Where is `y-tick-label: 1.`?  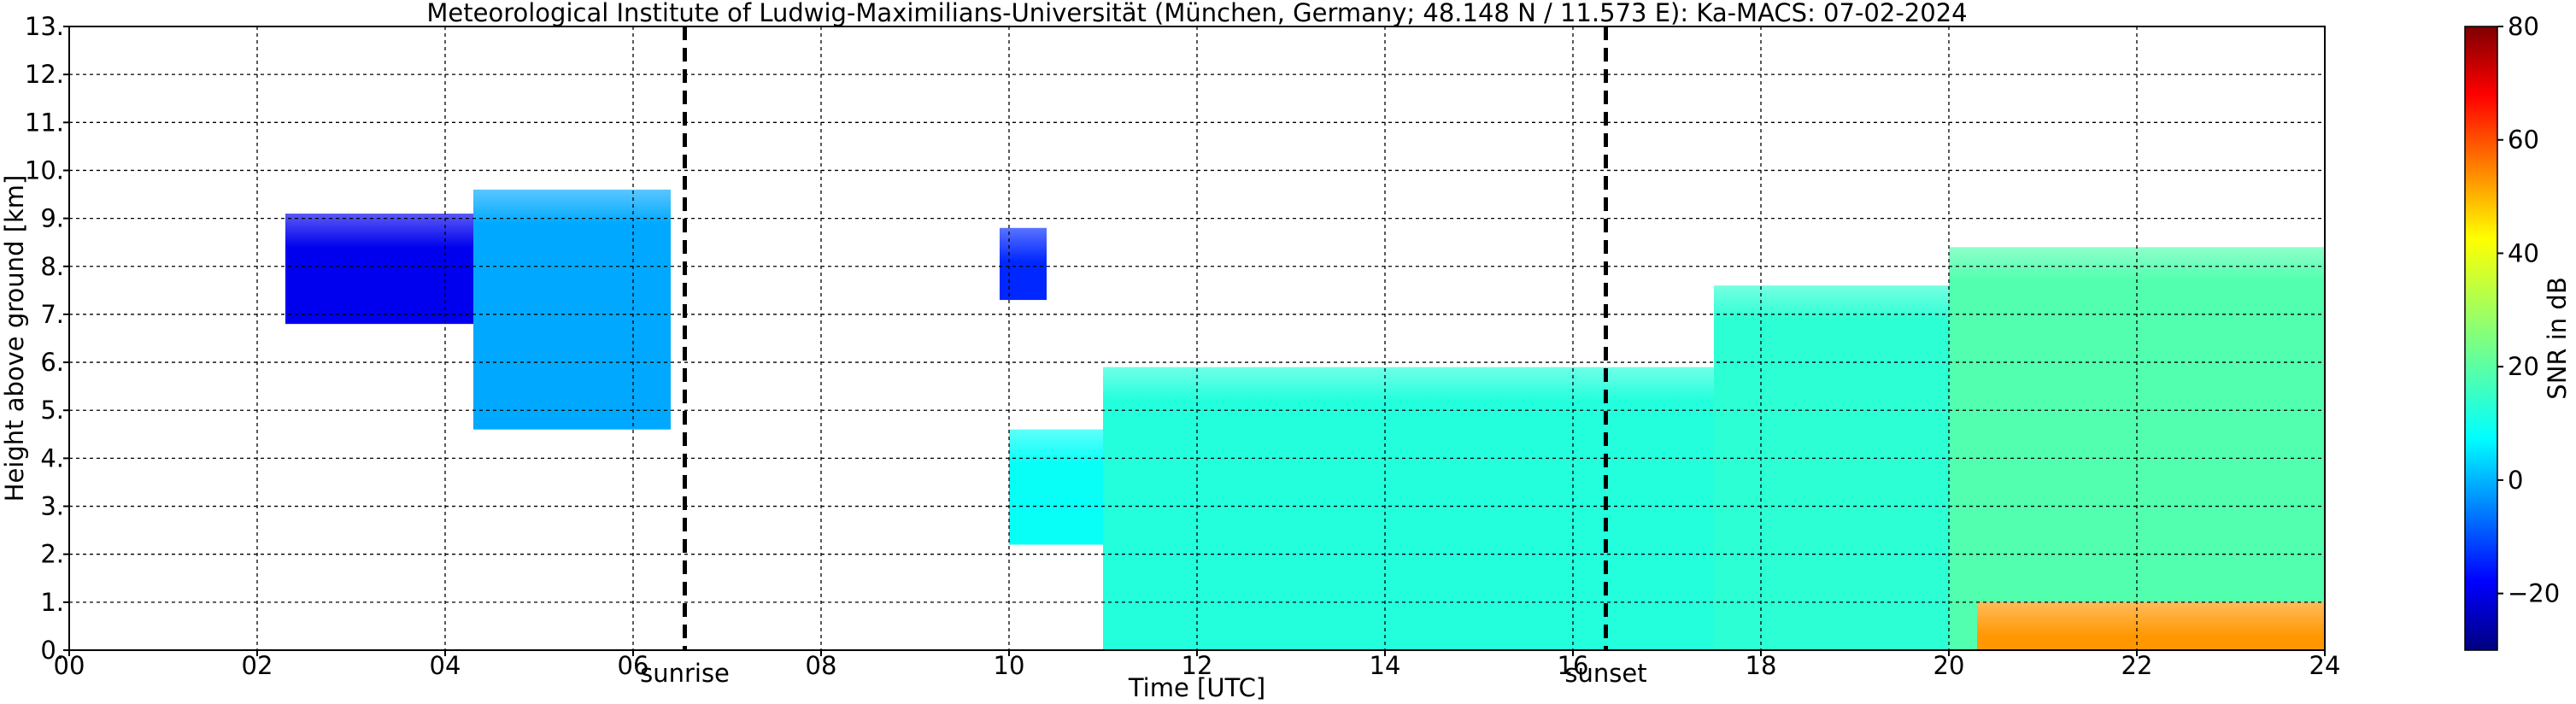
y-tick-label: 1. is located at coordinates (52, 602).